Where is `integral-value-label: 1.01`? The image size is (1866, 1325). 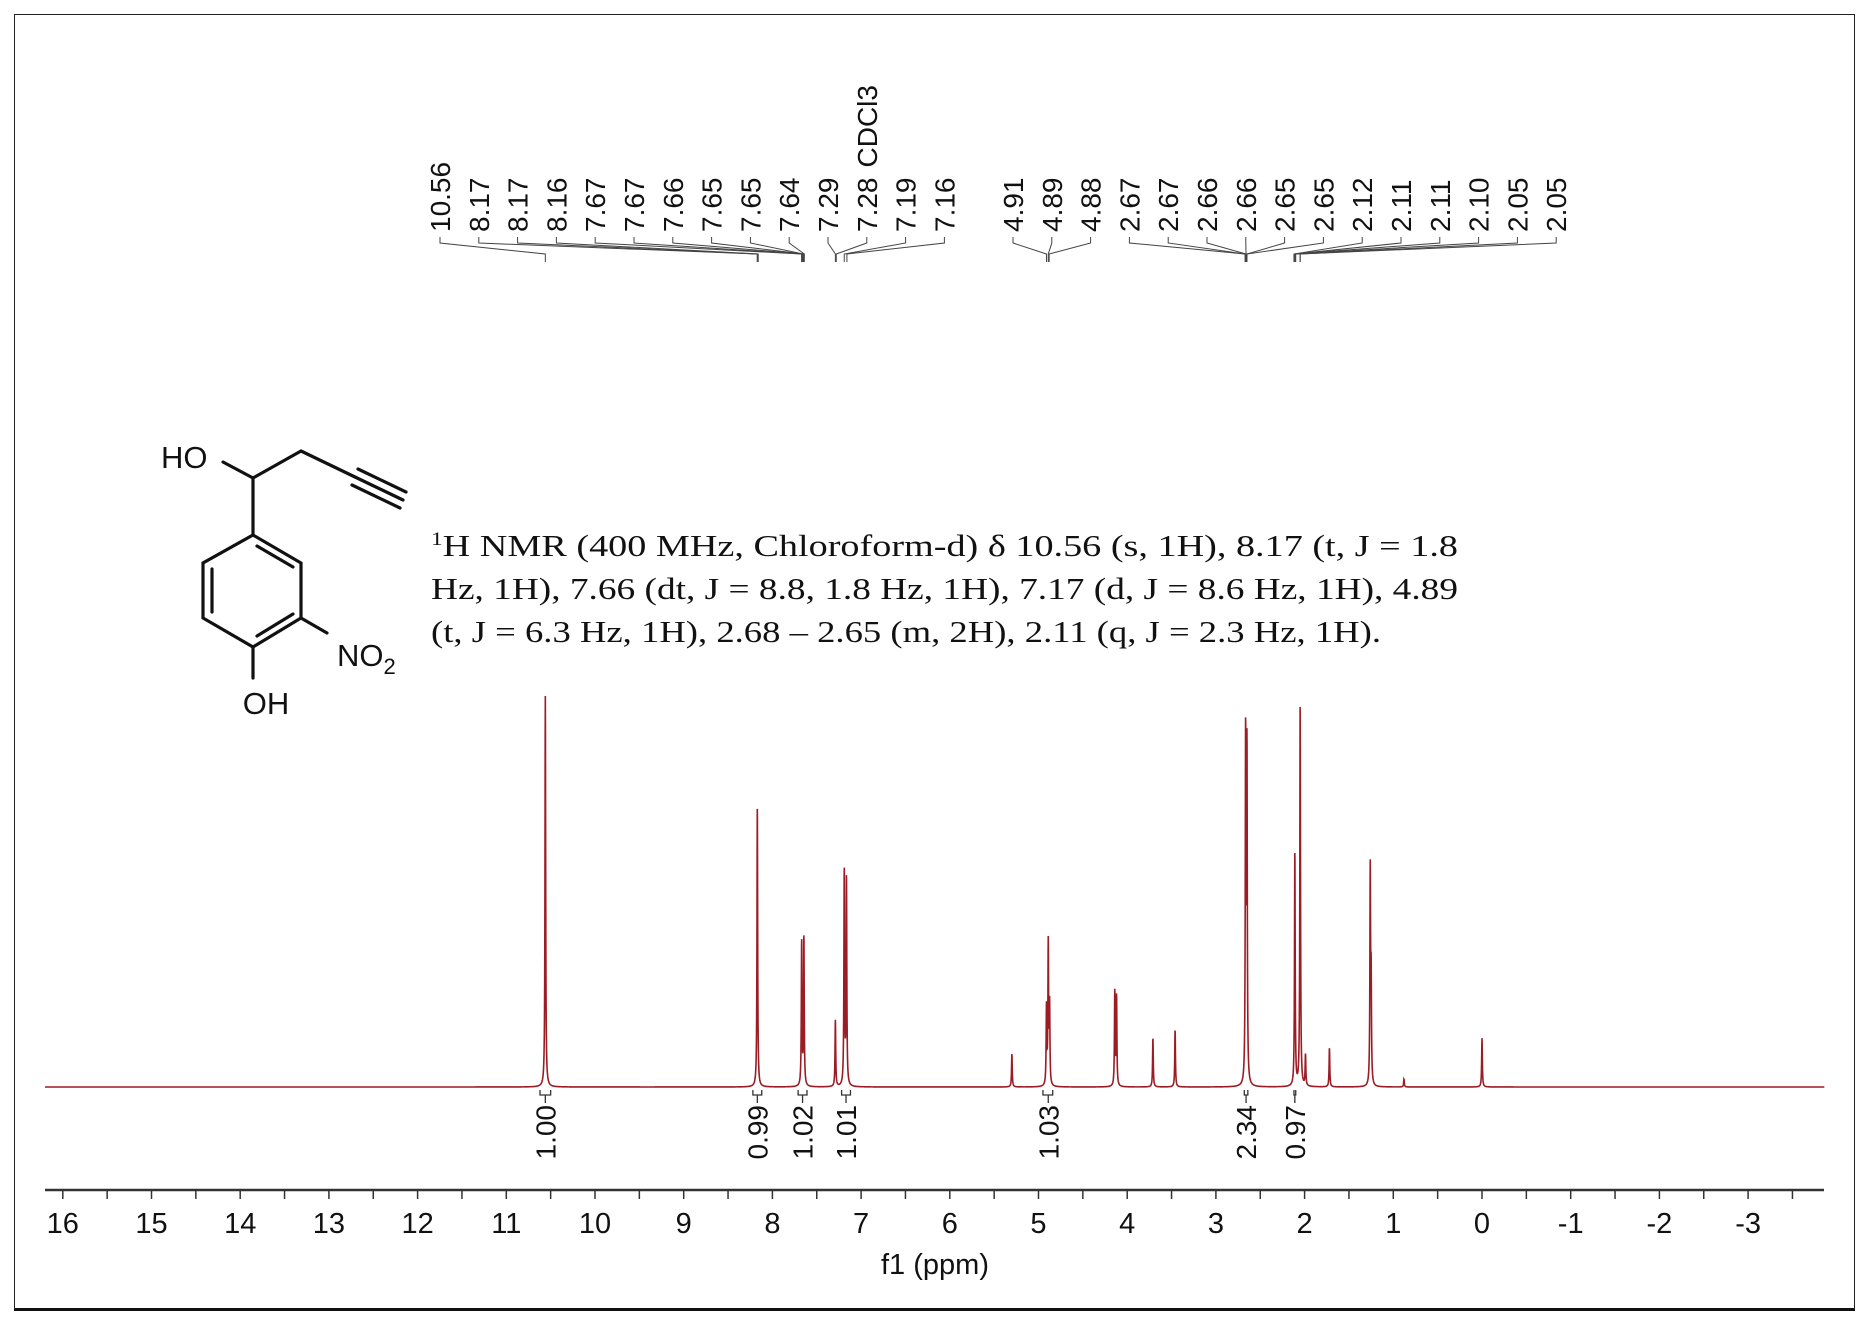
integral-value-label: 1.01 is located at coordinates (846, 1132).